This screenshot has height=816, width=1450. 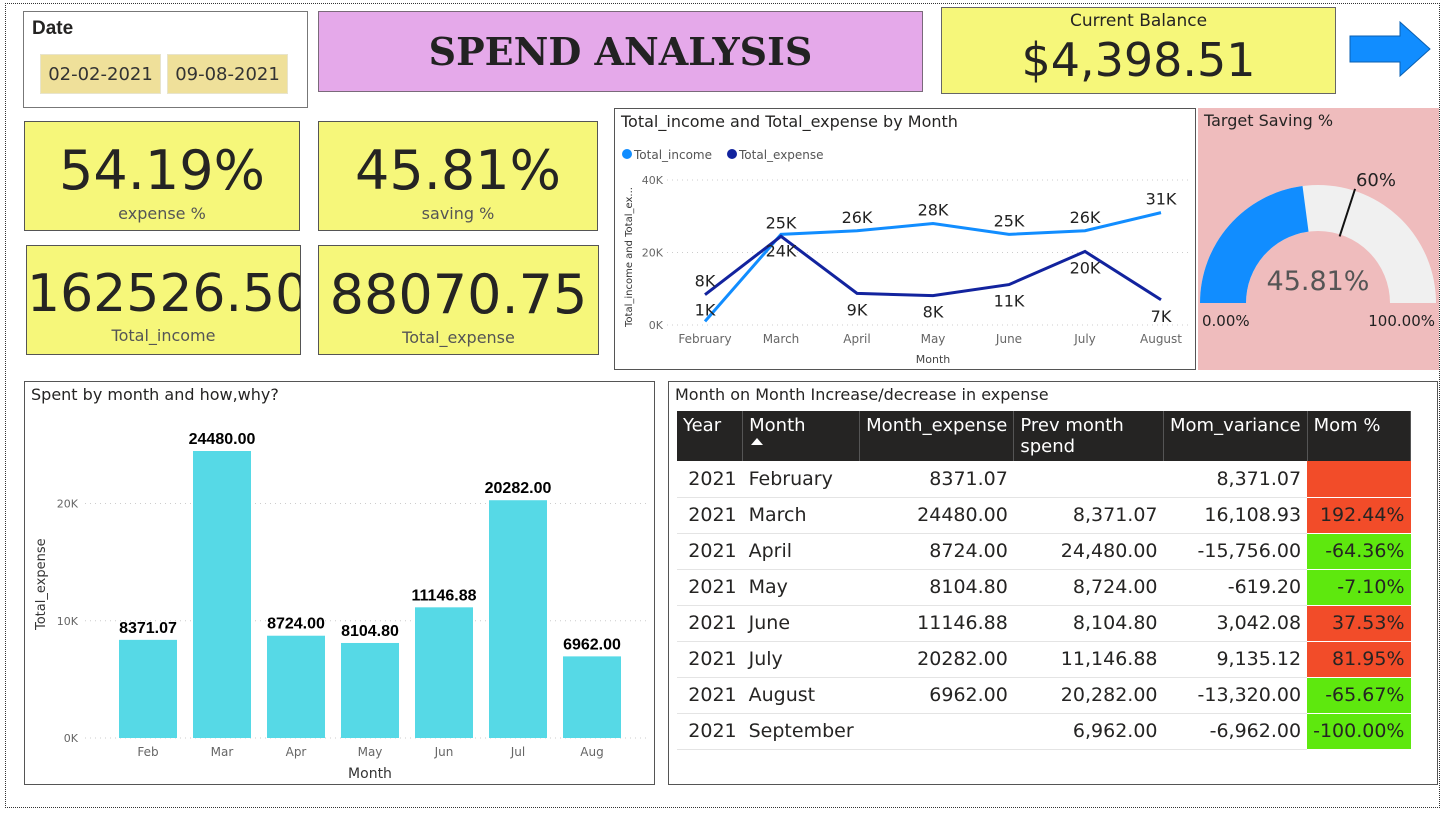 I want to click on current-balance-card: Current Balance $4,398.51, so click(x=1138, y=50).